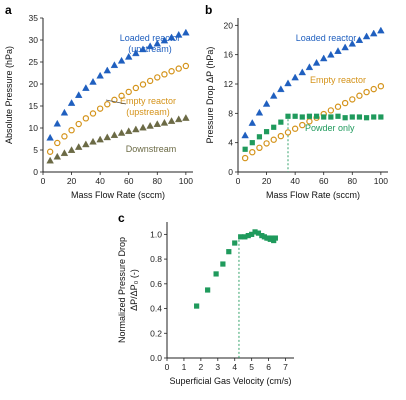 Image resolution: width=406 pixels, height=400 pixels. Describe the element at coordinates (118, 139) in the screenshot. I see `series-downstream` at that location.